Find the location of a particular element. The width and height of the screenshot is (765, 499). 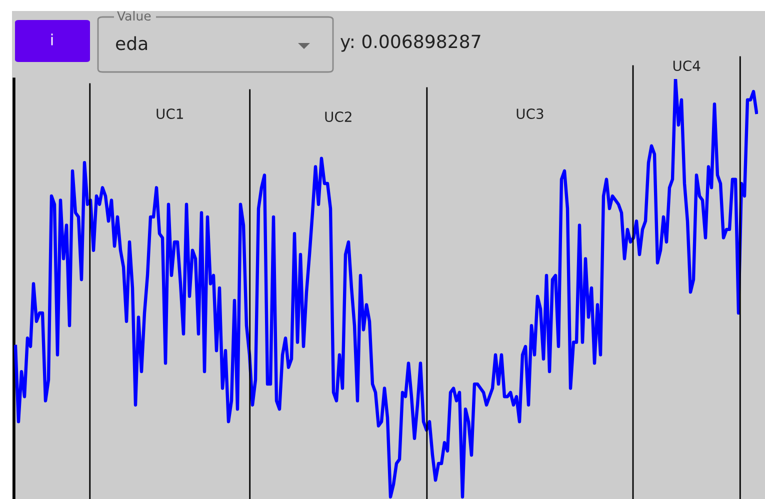

text: eda is located at coordinates (131, 43).